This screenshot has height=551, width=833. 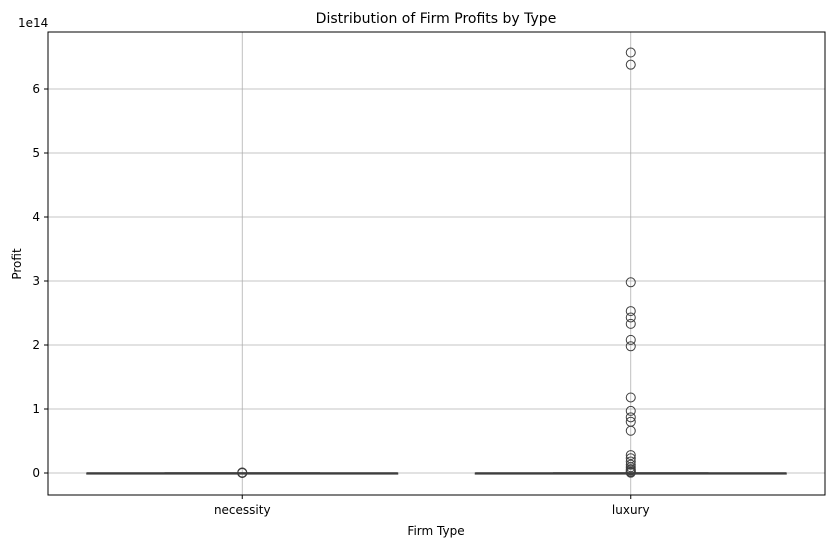 What do you see at coordinates (36, 345) in the screenshot?
I see `y-tick-label: 2` at bounding box center [36, 345].